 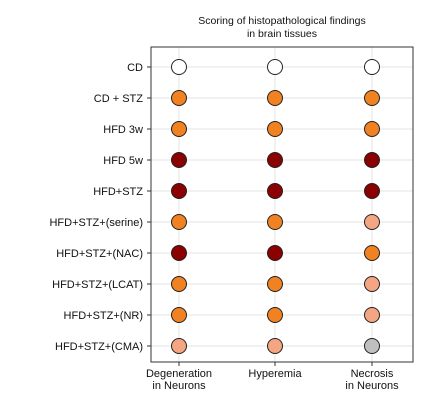 I want to click on column-label: Hyperemia, so click(x=275, y=374).